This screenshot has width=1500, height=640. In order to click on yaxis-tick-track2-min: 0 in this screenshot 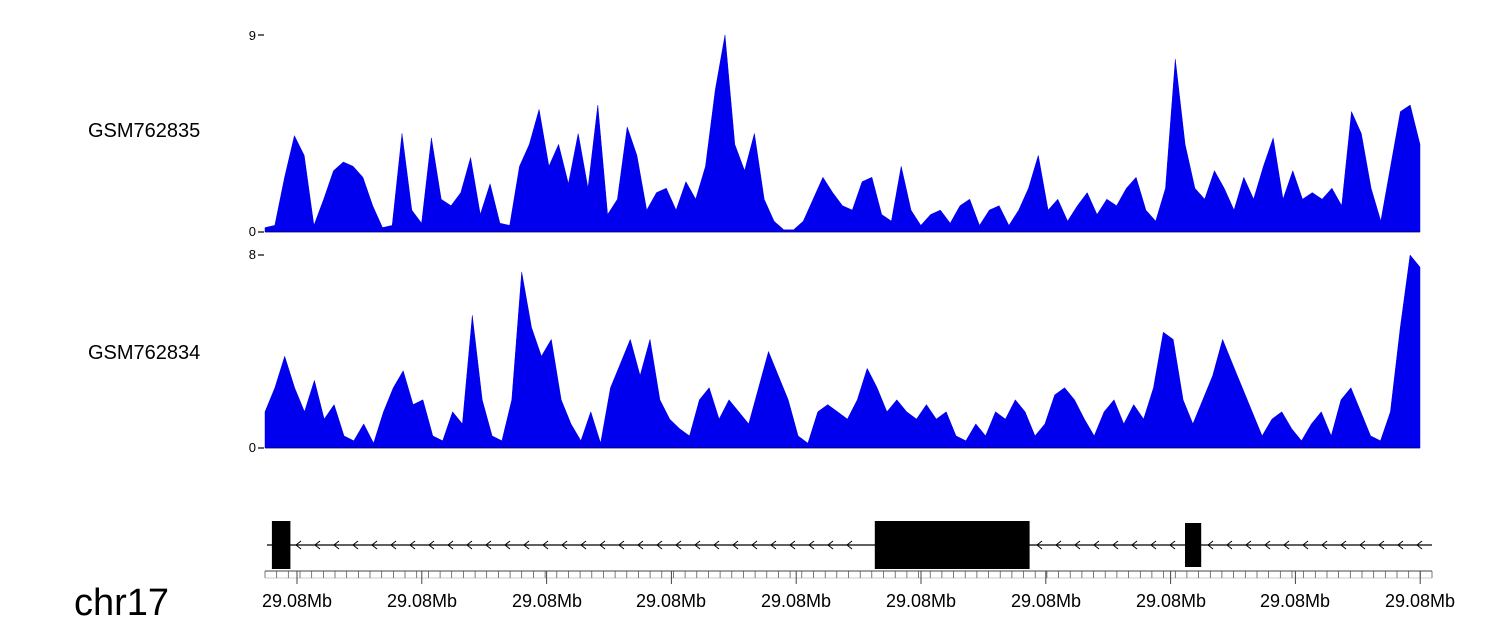, I will do `click(252, 447)`.